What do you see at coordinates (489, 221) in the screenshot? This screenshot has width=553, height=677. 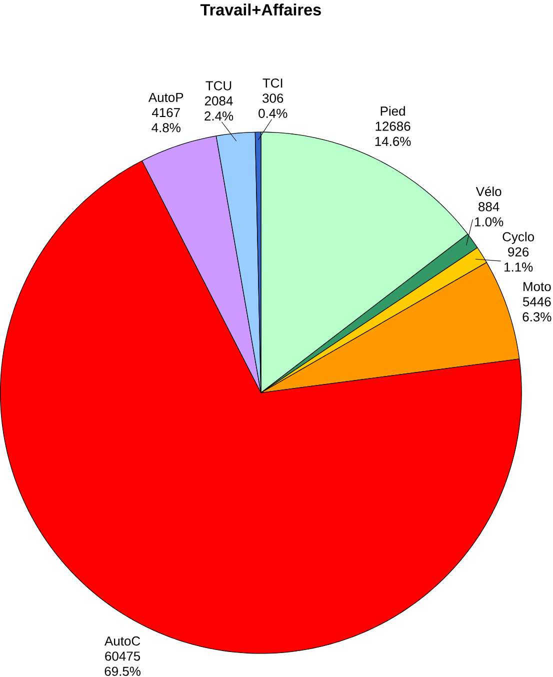 I see `text: 1.0%` at bounding box center [489, 221].